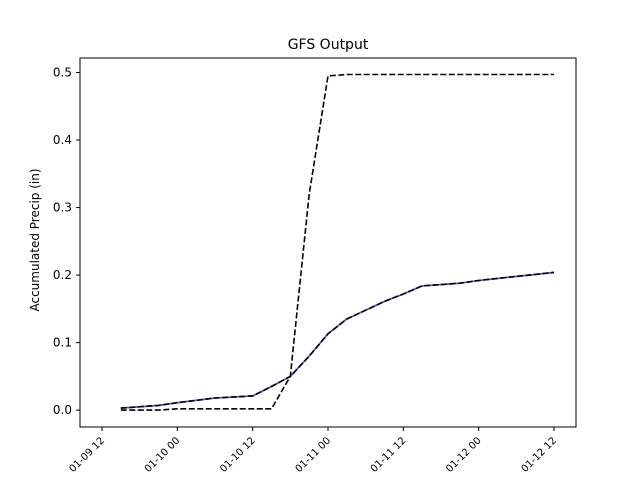 This screenshot has width=640, height=480. I want to click on x-tick-label: 01-09 12, so click(88, 455).